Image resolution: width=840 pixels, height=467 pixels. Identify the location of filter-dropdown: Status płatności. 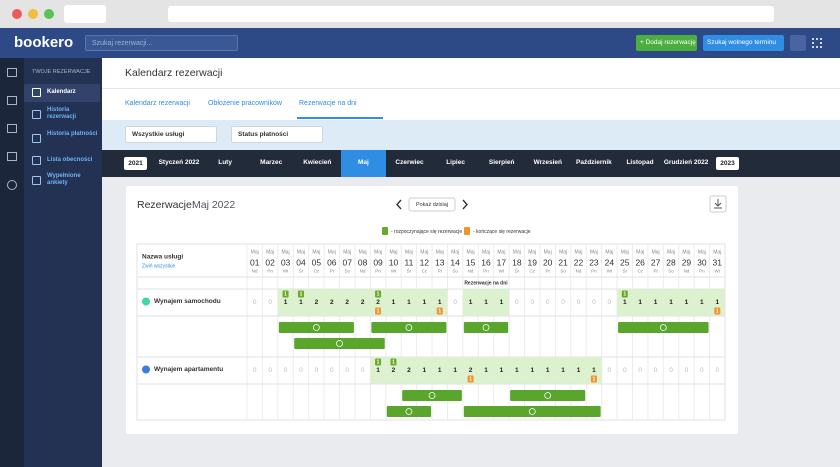
(277, 134).